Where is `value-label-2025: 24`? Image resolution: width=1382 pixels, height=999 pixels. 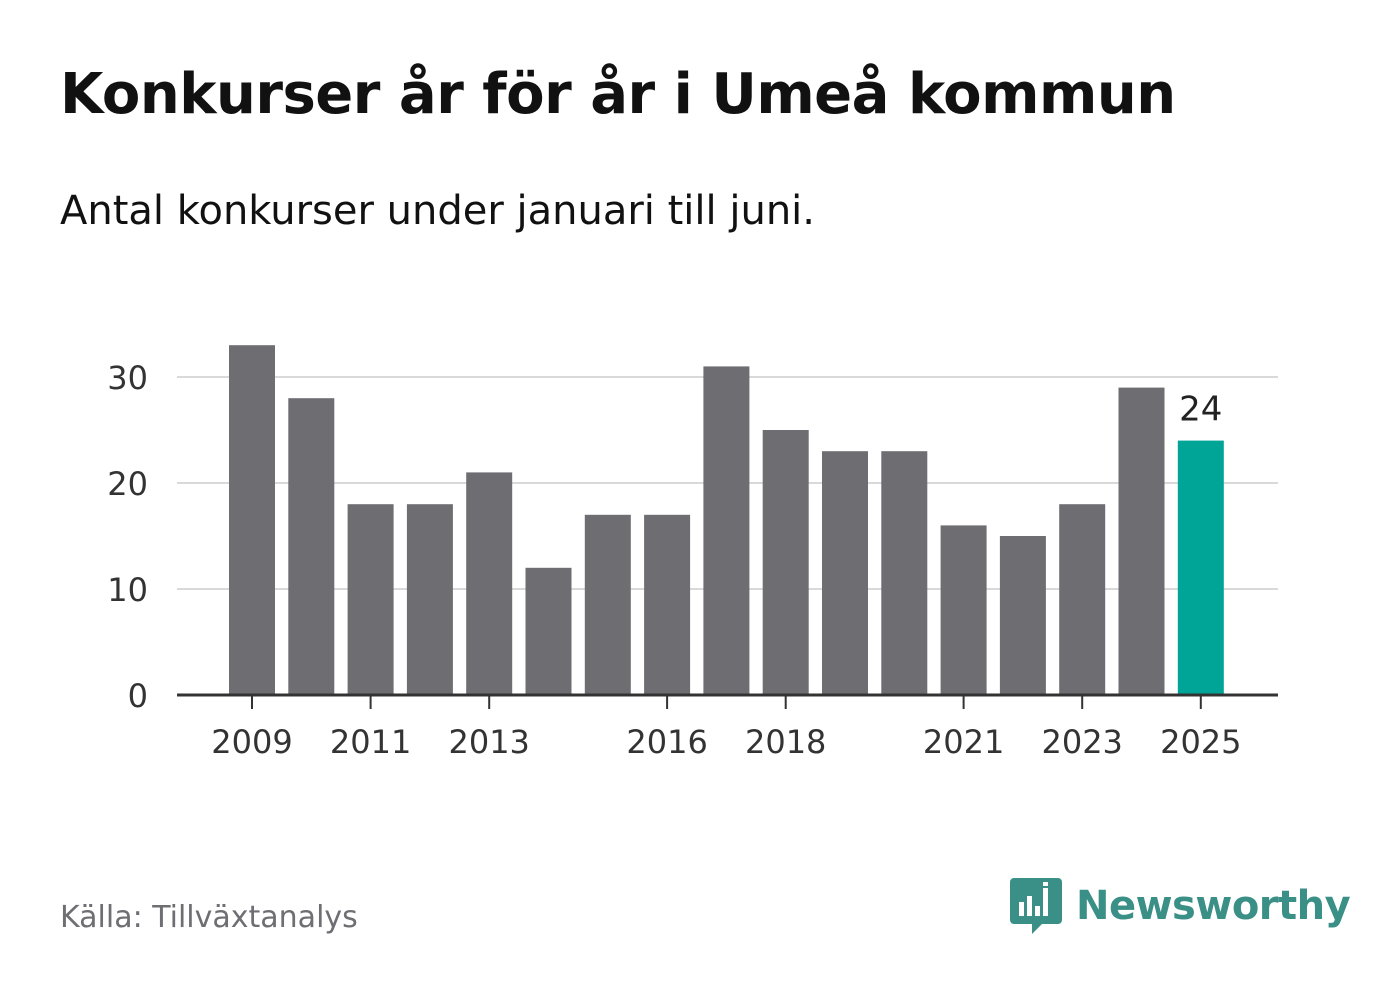 value-label-2025: 24 is located at coordinates (1200, 410).